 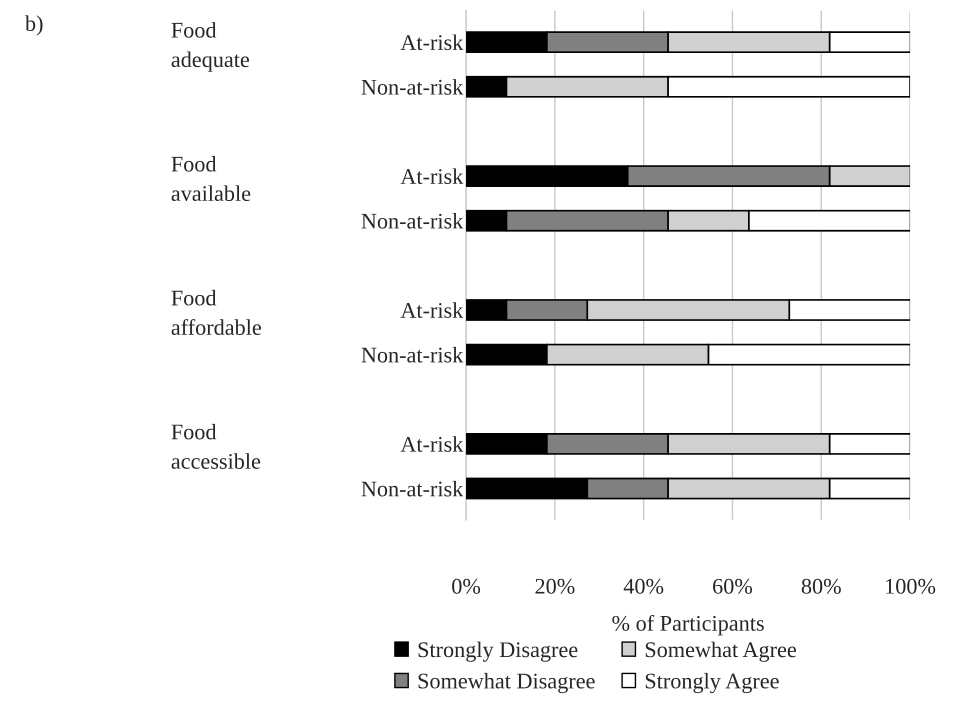 What do you see at coordinates (506, 683) in the screenshot?
I see `legend-label: Somewhat Disagree` at bounding box center [506, 683].